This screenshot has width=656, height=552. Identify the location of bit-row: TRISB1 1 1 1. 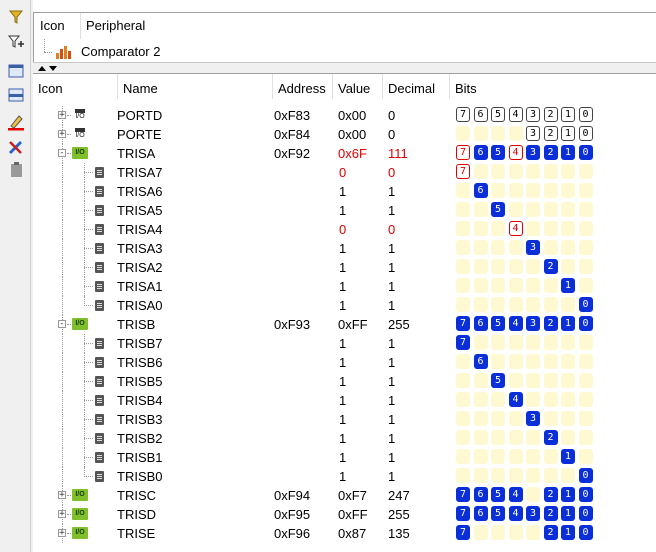
(344, 457).